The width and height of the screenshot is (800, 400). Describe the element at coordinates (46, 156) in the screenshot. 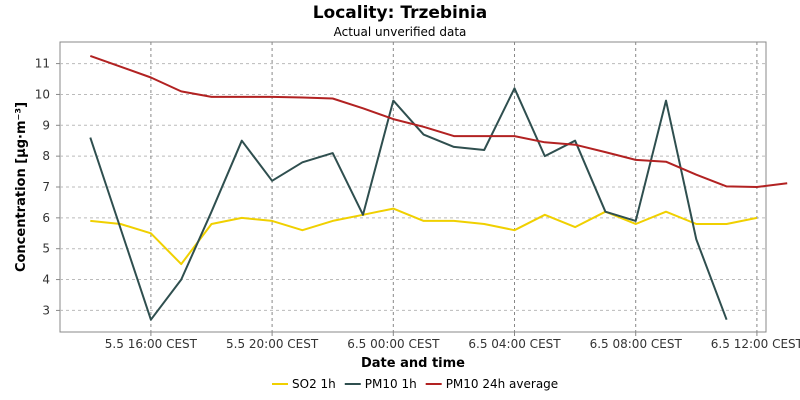

I see `y-tick-label: 8` at that location.